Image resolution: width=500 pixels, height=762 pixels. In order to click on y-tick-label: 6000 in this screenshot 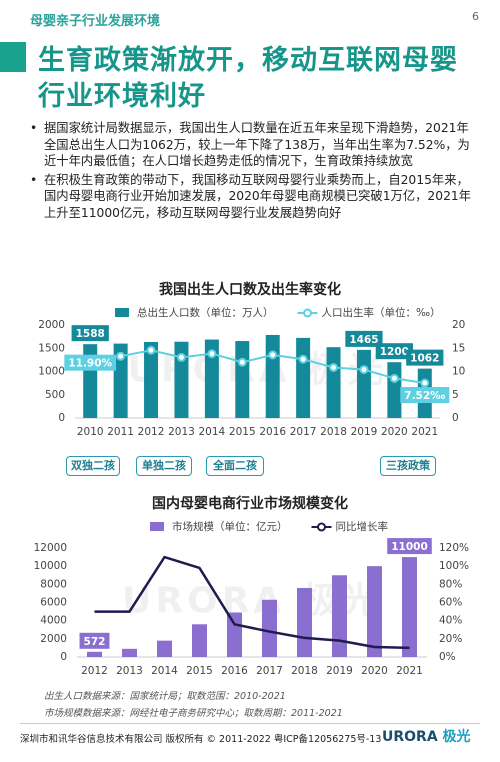, I will do `click(53, 603)`.